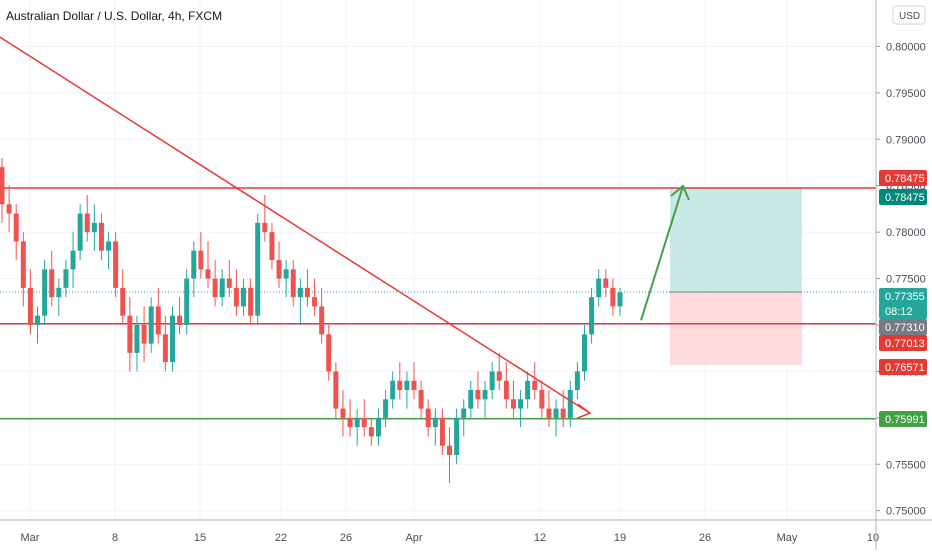 This screenshot has width=932, height=555. I want to click on x-tick-label: 22, so click(281, 538).